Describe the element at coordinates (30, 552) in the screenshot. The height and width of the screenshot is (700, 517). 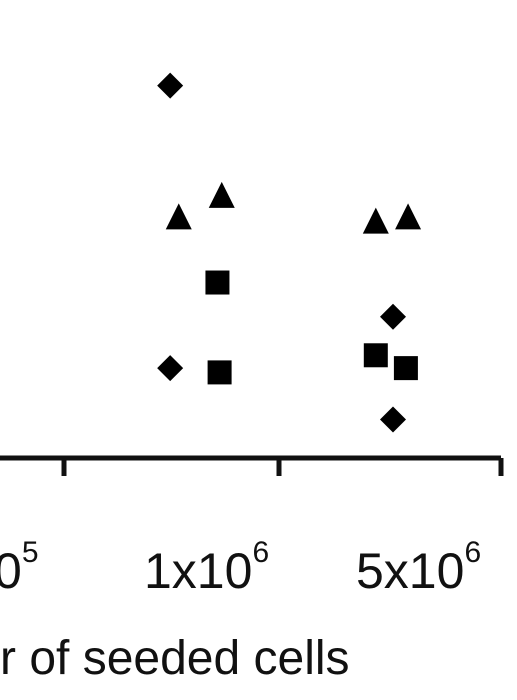
I see `x-tick-label-exponent: 5` at that location.